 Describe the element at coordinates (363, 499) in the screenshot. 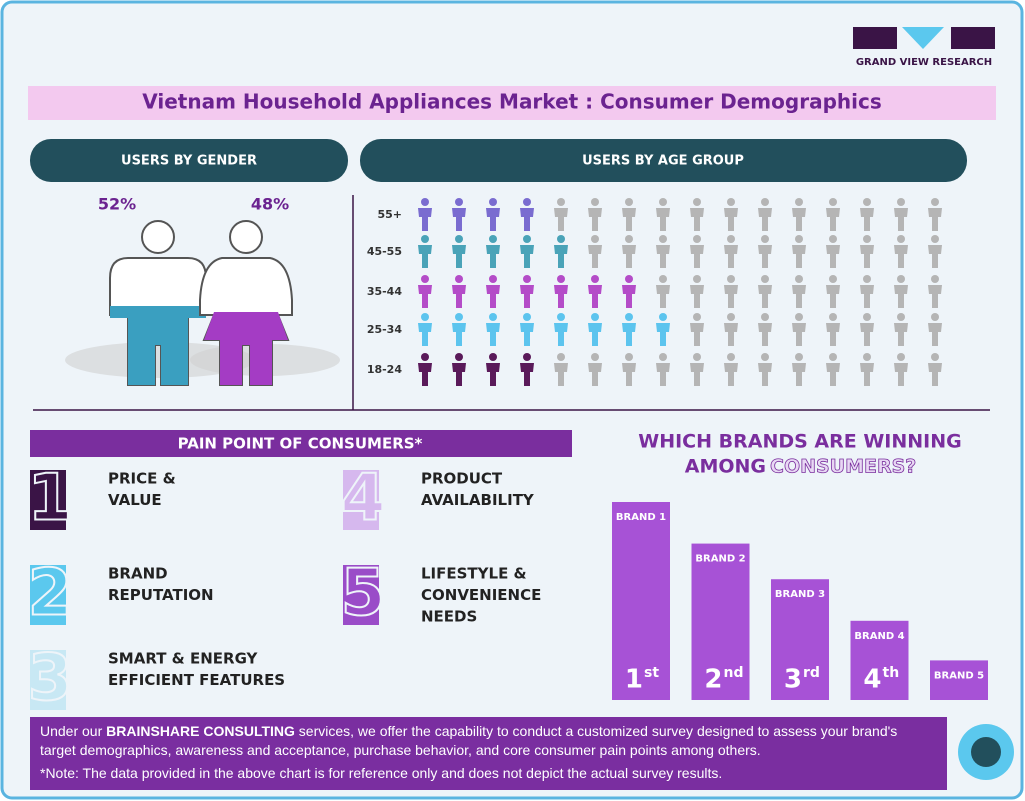

I see `pain-number: 4` at that location.